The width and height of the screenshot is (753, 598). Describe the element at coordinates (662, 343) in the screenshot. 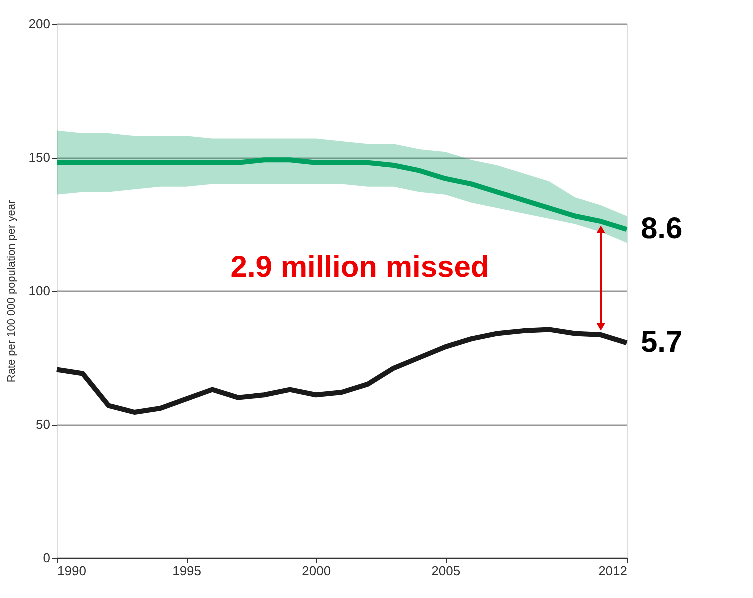

I see `annotation: 5.7` at that location.